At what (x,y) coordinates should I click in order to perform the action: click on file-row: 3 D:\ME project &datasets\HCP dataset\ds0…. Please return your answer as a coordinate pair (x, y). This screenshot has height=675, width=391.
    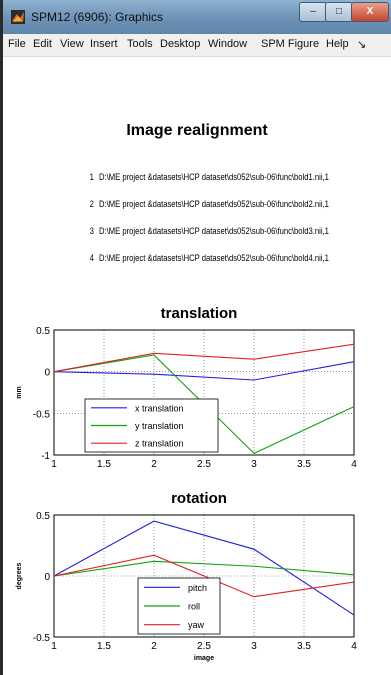
    Looking at the image, I should click on (209, 231).